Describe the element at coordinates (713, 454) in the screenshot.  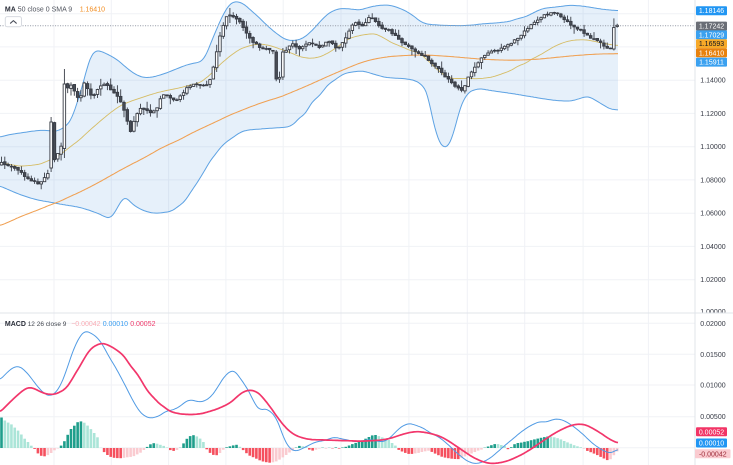
I see `svg-text: -0.00042` at that location.